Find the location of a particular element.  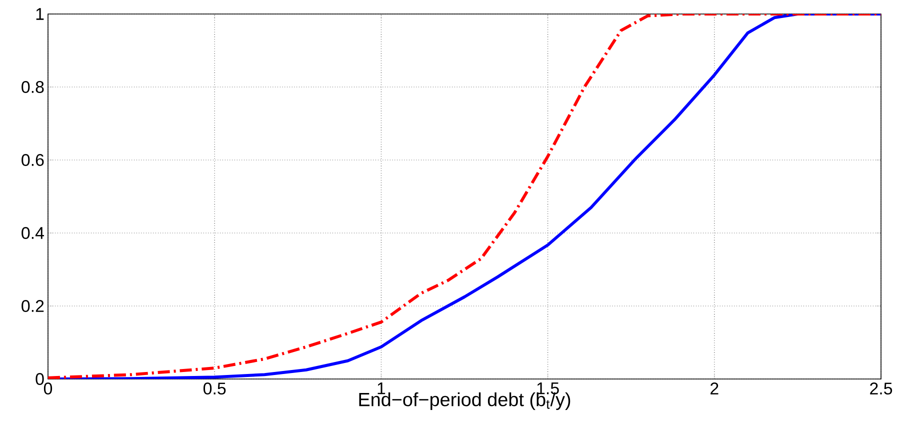

y-tick-label: 0.4 is located at coordinates (33, 233).